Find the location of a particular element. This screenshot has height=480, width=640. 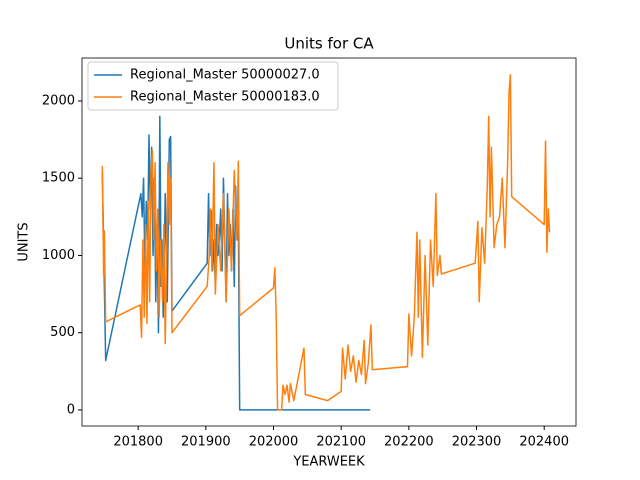

x-tick-label: 202100 is located at coordinates (341, 442).